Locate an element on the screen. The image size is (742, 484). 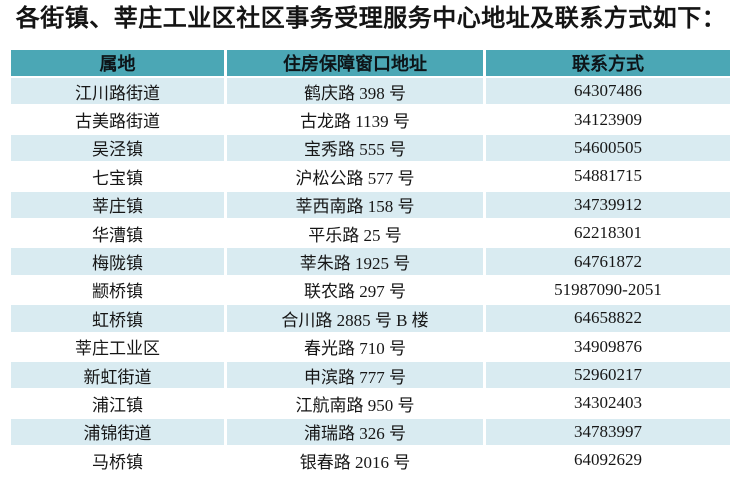
table-row: 江川路街道 鹤庆路 398 号 64307486 is located at coordinates (370, 92).